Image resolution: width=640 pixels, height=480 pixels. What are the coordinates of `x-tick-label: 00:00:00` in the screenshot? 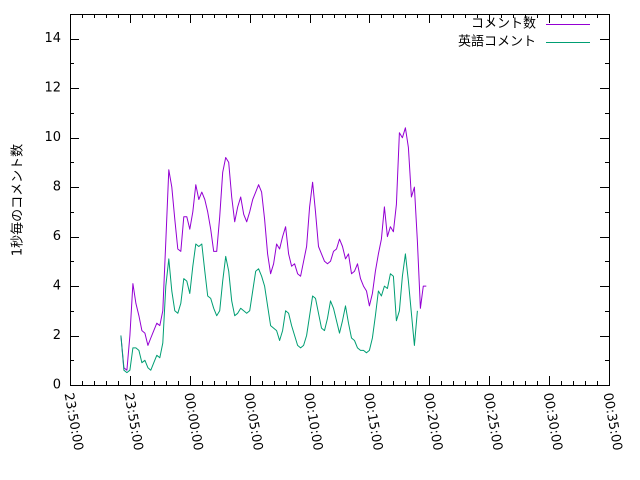 It's located at (192, 422).